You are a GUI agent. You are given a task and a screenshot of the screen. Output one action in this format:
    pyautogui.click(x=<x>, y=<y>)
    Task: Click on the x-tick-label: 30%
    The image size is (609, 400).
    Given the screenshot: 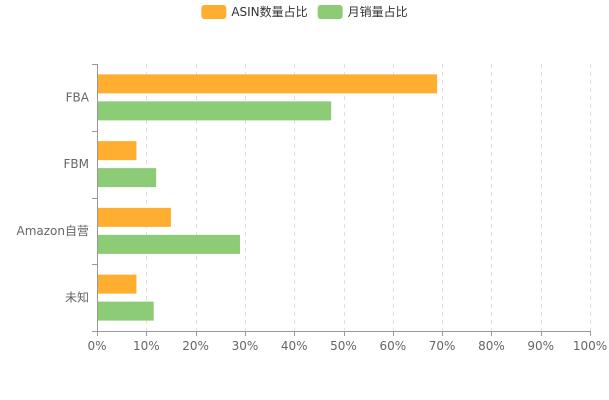 What is the action you would take?
    pyautogui.click(x=245, y=346)
    